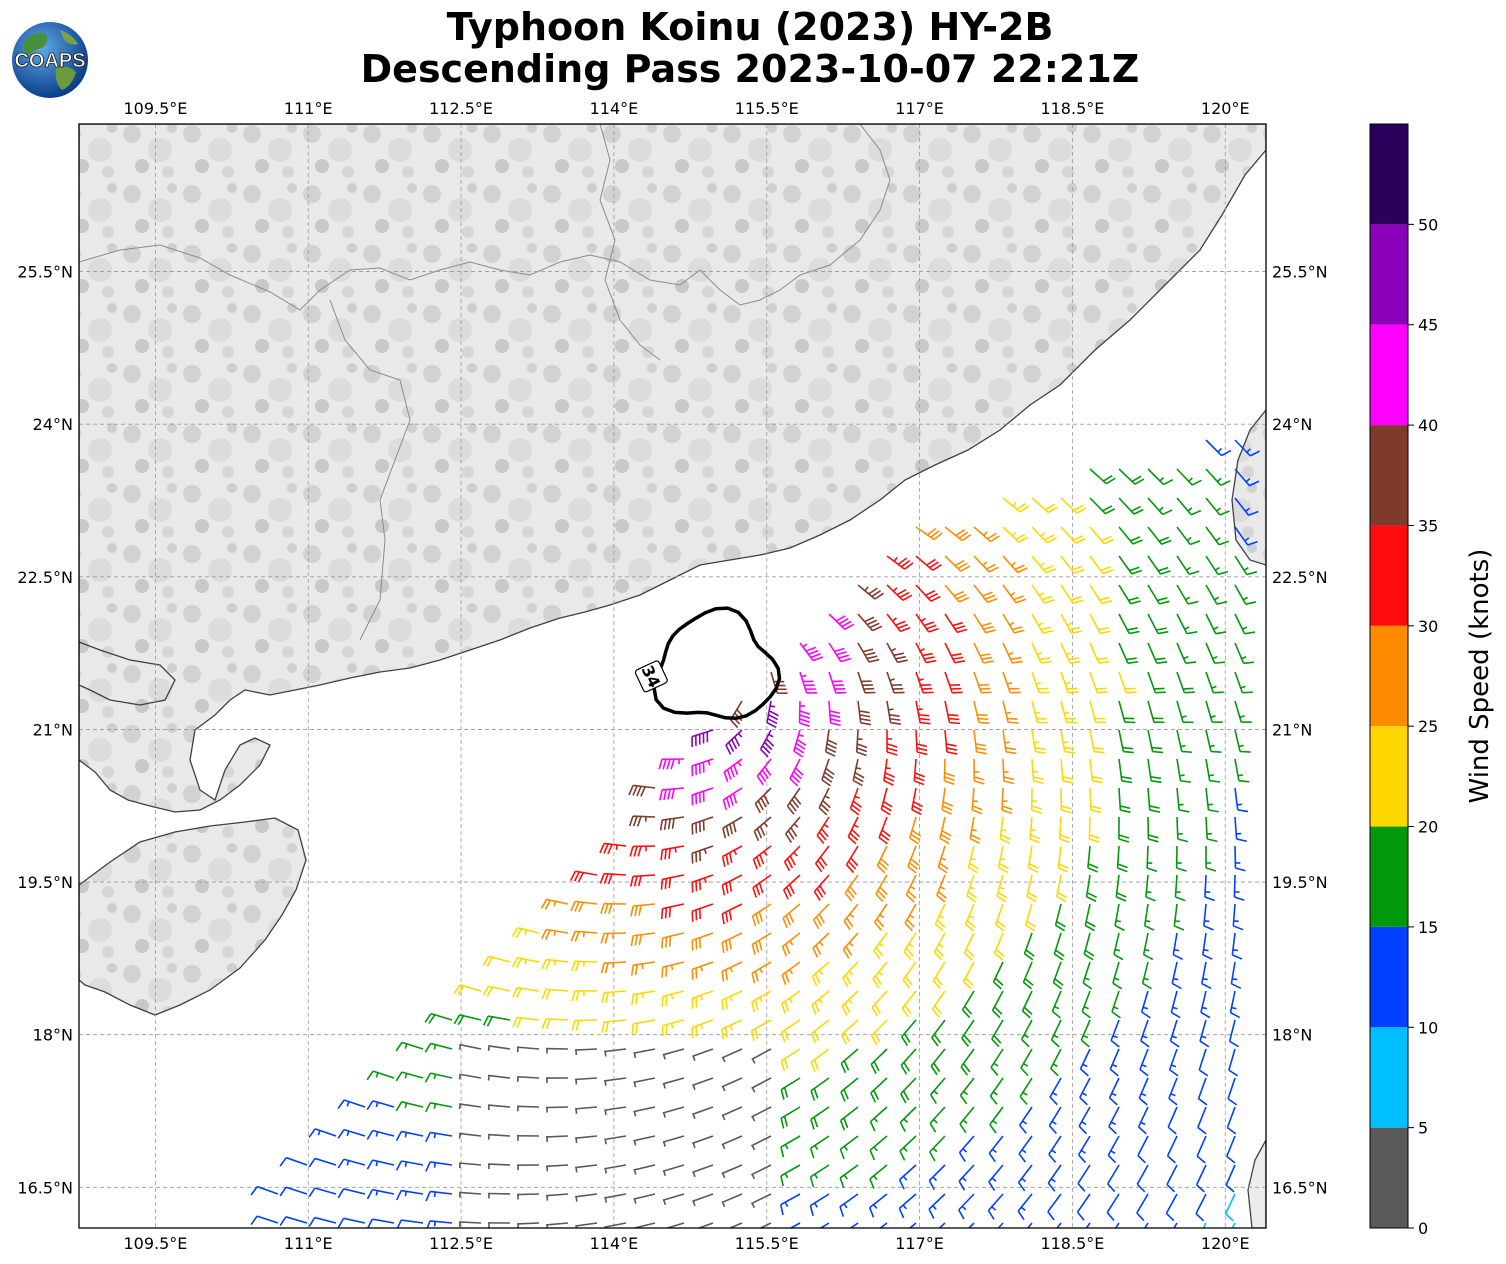 Image resolution: width=1506 pixels, height=1264 pixels. I want to click on lon-tick-label-bottom: 118.5°E, so click(1072, 1243).